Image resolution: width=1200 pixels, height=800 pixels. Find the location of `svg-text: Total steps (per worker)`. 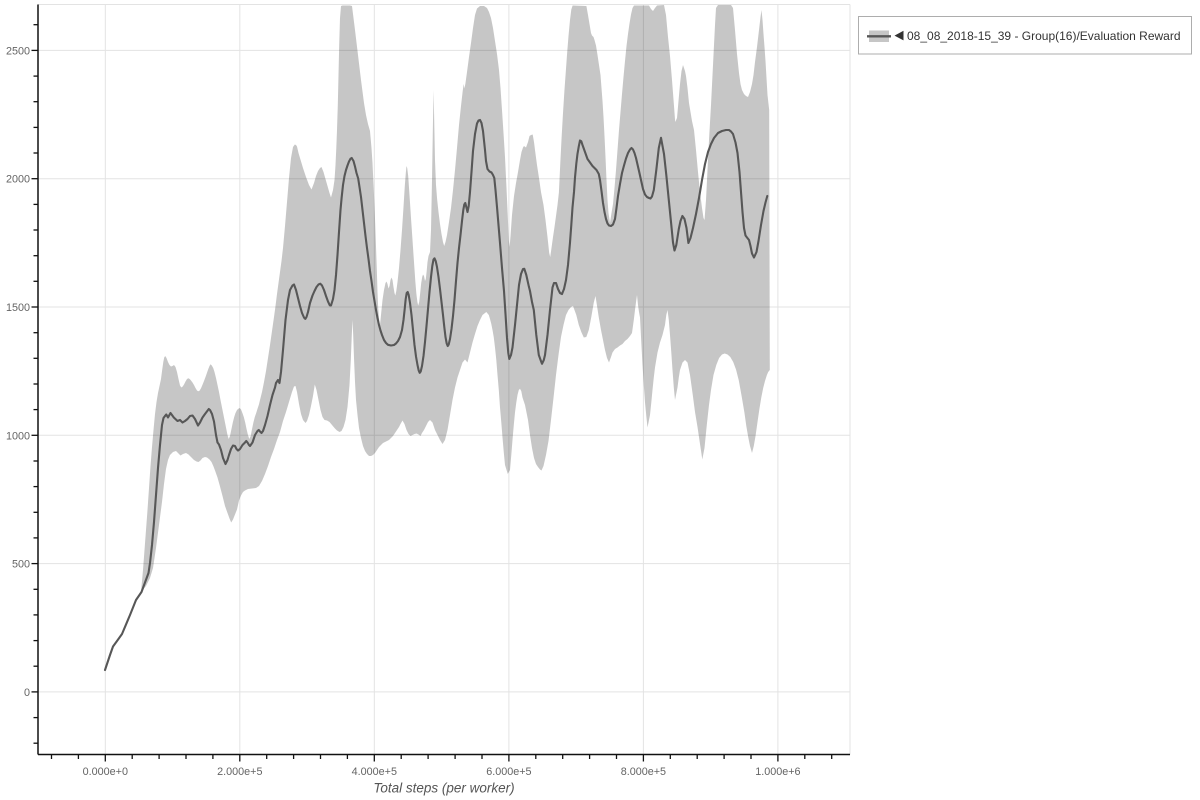

svg-text: Total steps (per worker) is located at coordinates (443, 788).